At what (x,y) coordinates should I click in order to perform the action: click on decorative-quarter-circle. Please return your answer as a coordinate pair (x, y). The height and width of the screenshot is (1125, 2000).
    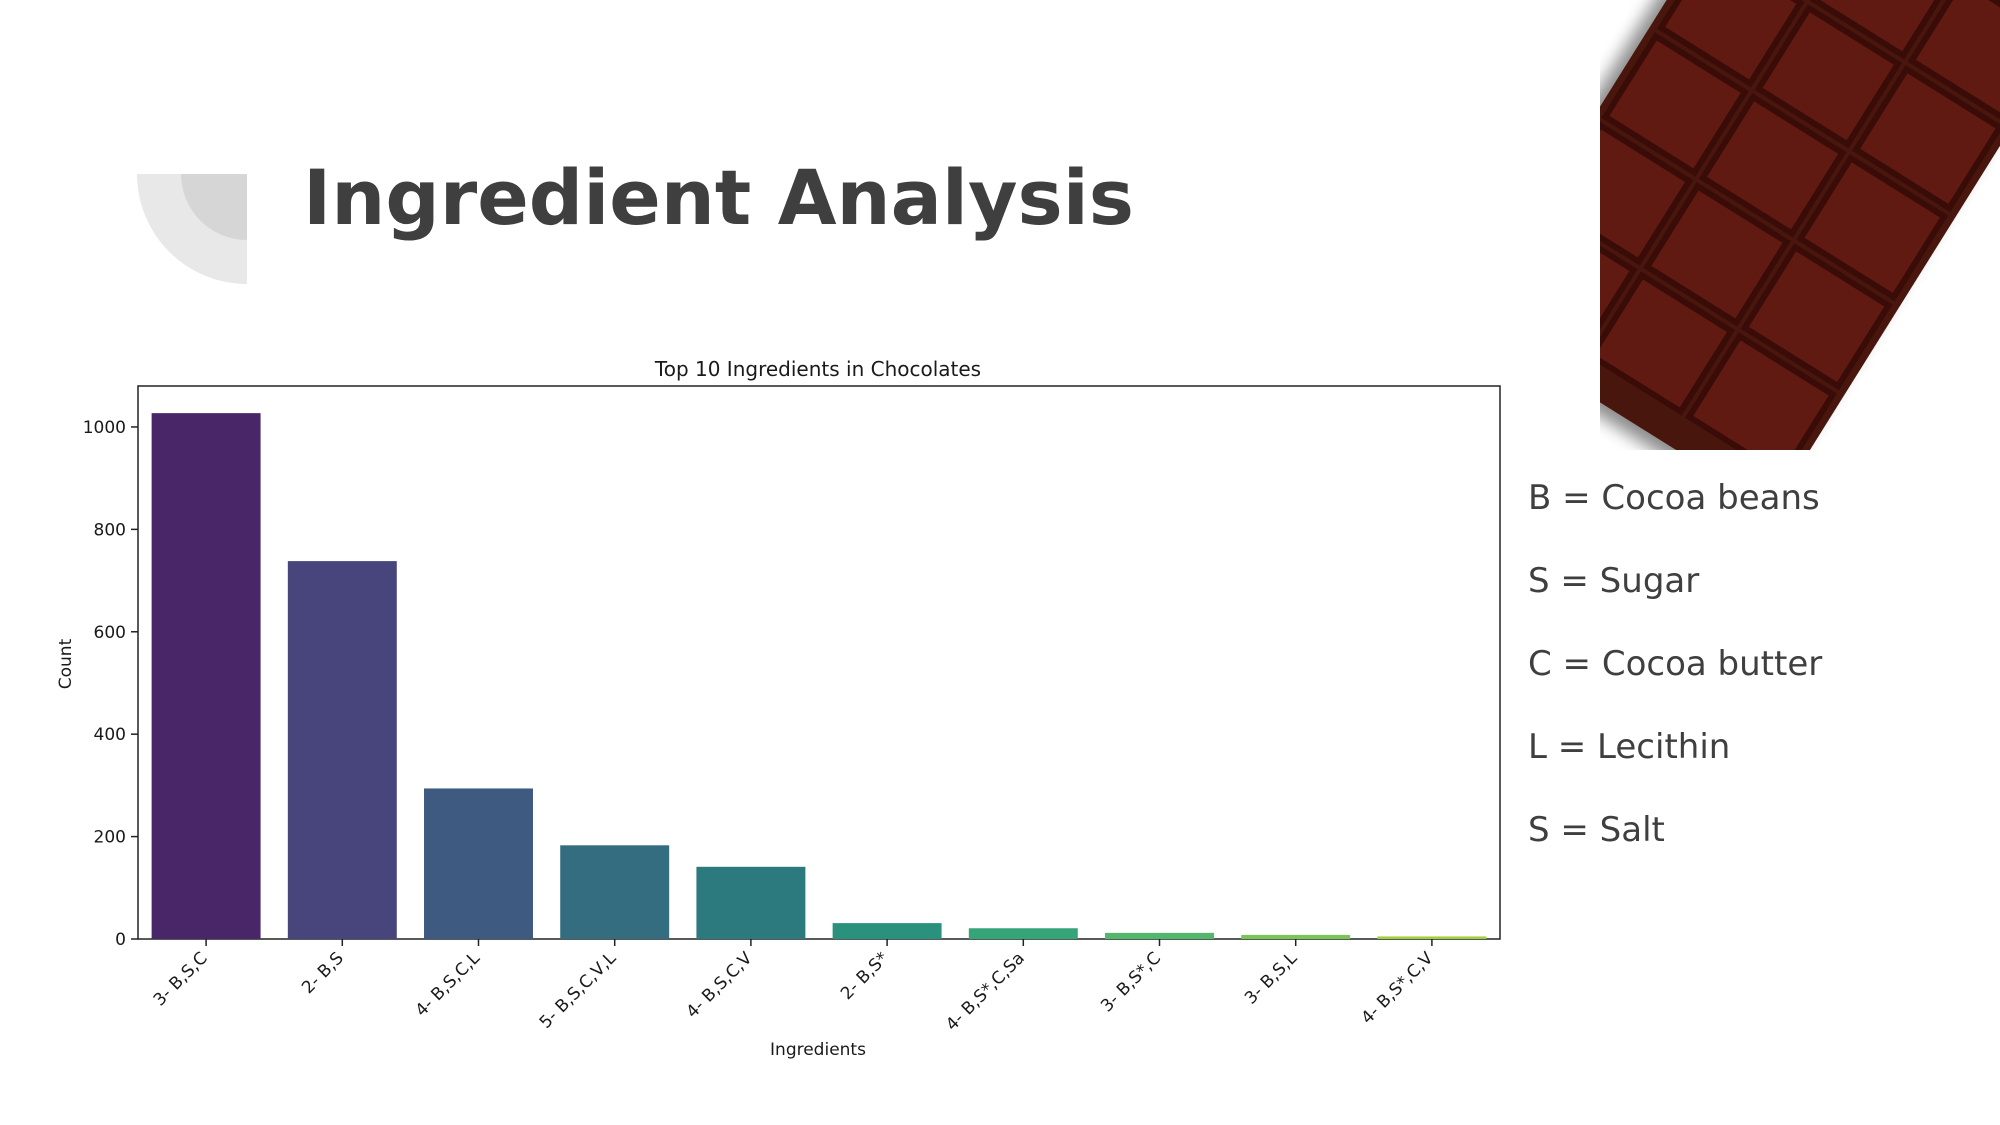
    Looking at the image, I should click on (192, 229).